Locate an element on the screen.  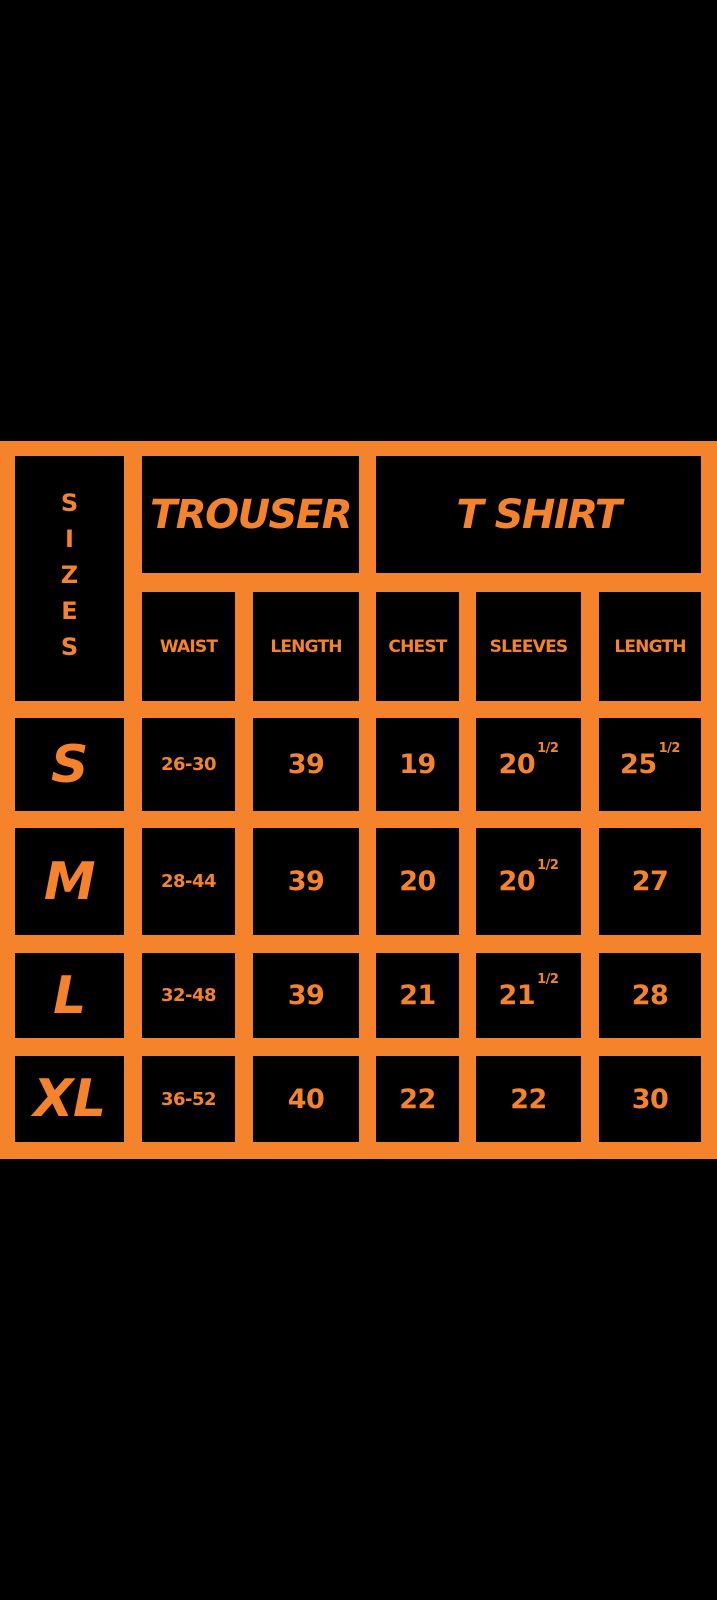
group-label: TROUSER is located at coordinates (251, 514).